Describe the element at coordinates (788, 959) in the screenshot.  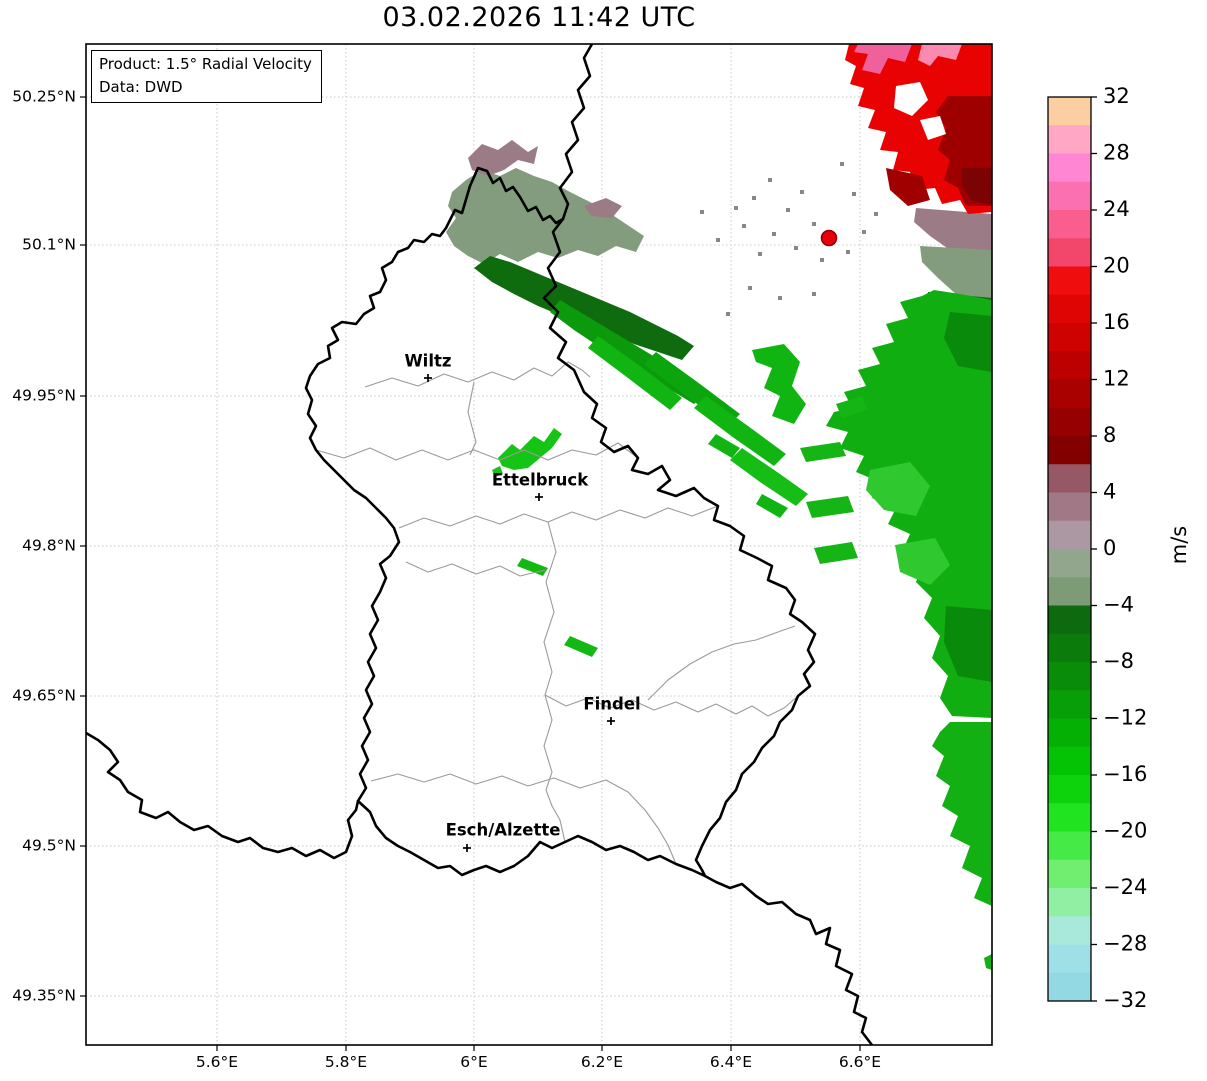
I see `fr-de-border` at that location.